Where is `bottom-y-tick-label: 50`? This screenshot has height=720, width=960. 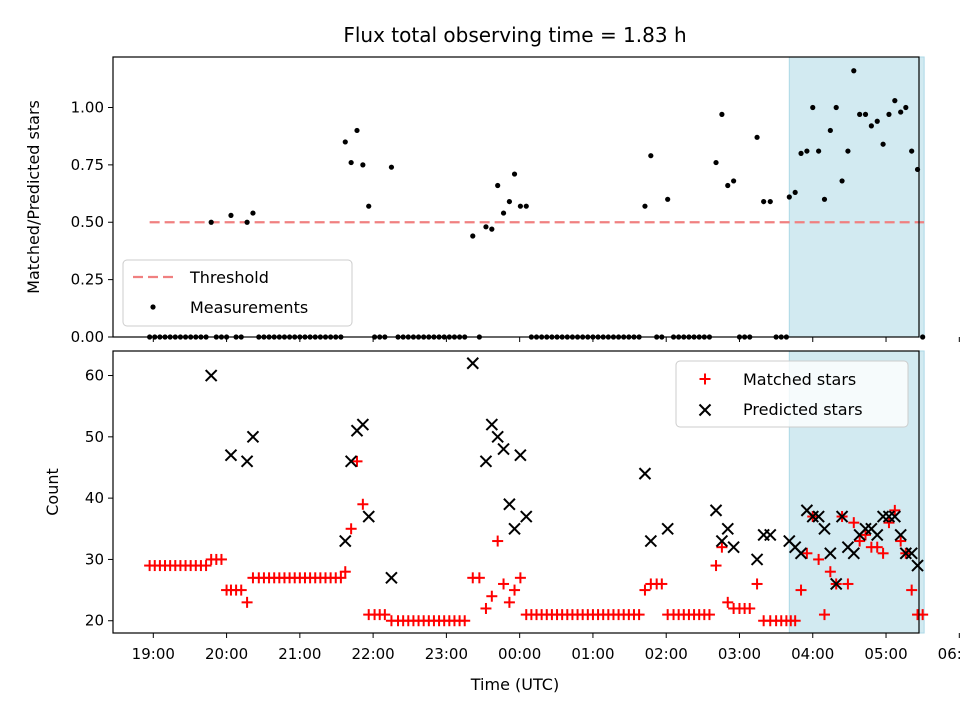 bottom-y-tick-label: 50 is located at coordinates (94, 437).